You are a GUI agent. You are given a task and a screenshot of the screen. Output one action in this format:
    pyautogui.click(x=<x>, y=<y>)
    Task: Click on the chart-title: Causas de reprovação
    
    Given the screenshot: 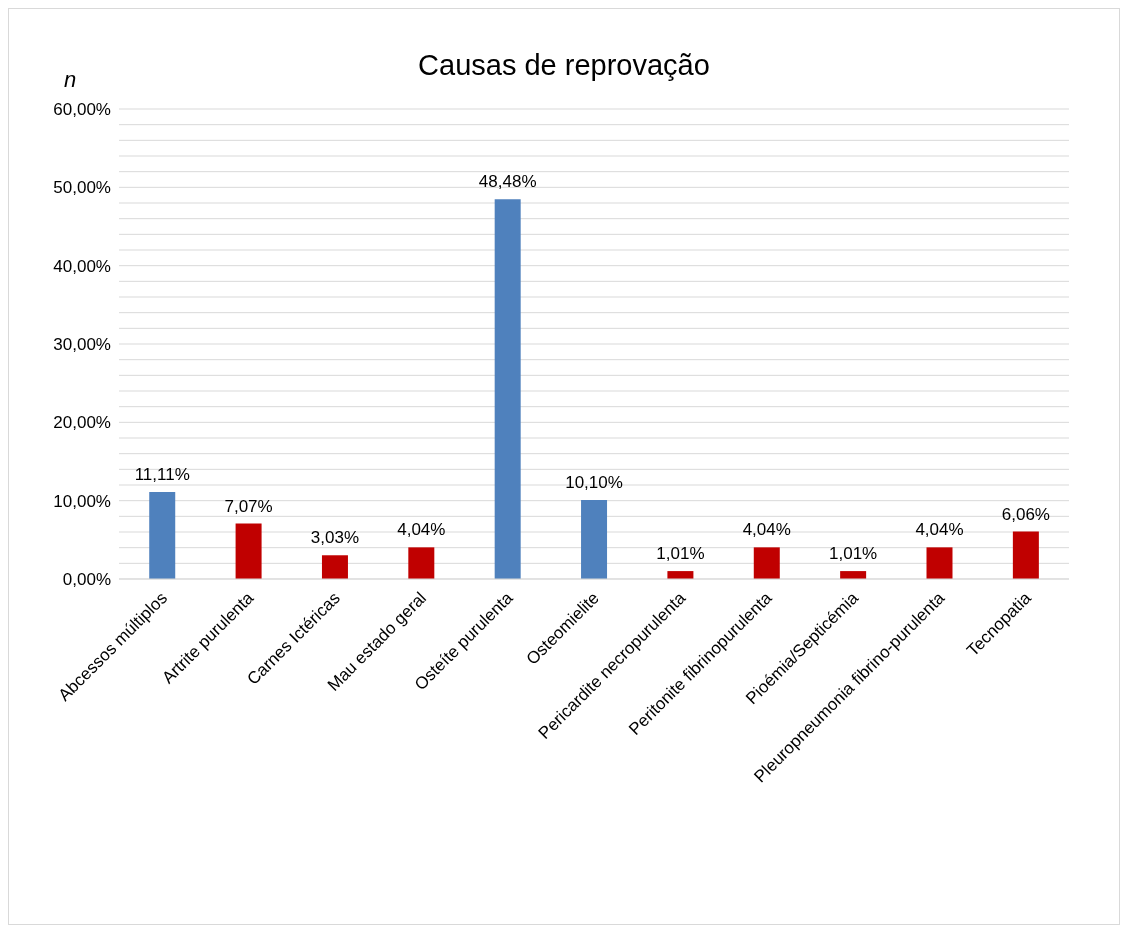 What is the action you would take?
    pyautogui.click(x=564, y=65)
    